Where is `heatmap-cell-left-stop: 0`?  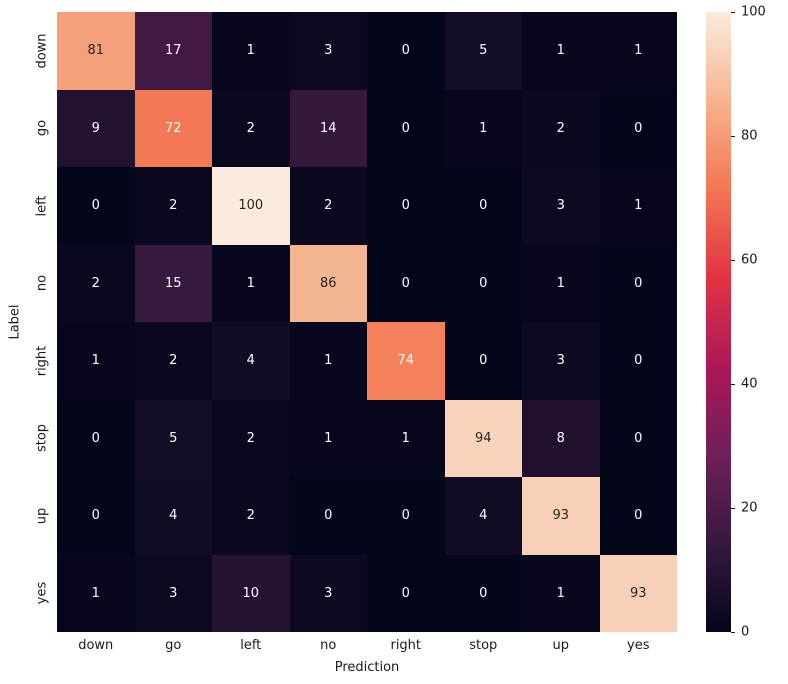
heatmap-cell-left-stop: 0 is located at coordinates (483, 206).